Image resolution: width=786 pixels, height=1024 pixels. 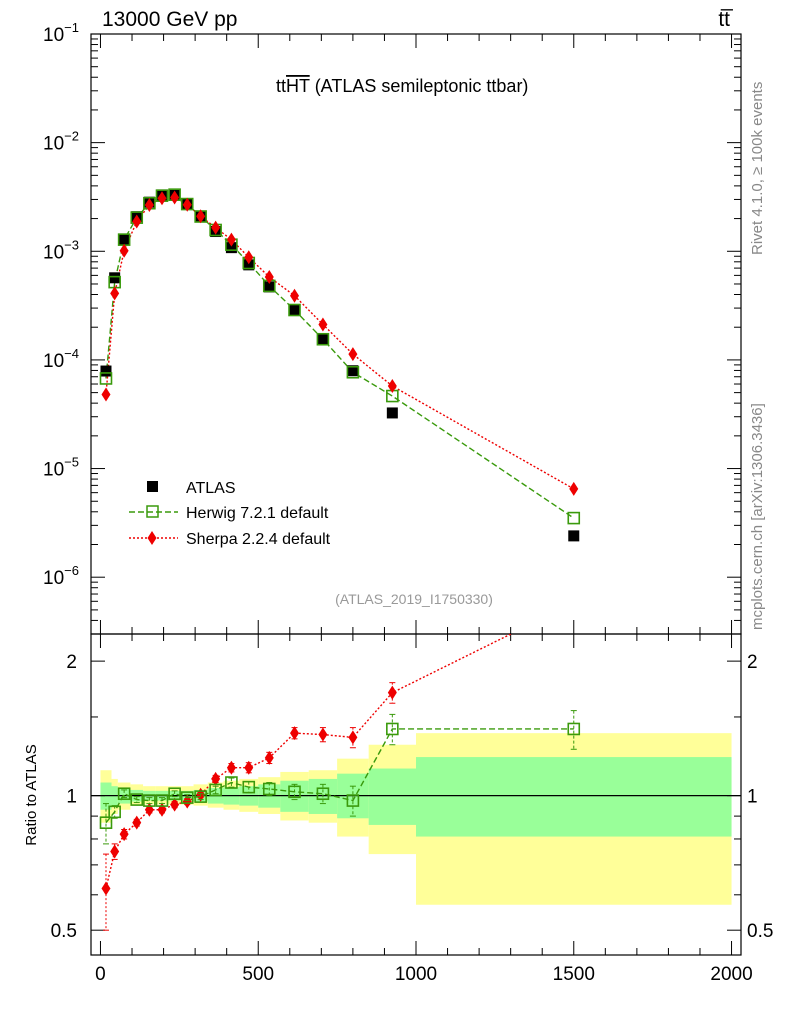 What do you see at coordinates (414, 599) in the screenshot?
I see `analysis-id-label: (ATLAS_2019_I1750330)` at bounding box center [414, 599].